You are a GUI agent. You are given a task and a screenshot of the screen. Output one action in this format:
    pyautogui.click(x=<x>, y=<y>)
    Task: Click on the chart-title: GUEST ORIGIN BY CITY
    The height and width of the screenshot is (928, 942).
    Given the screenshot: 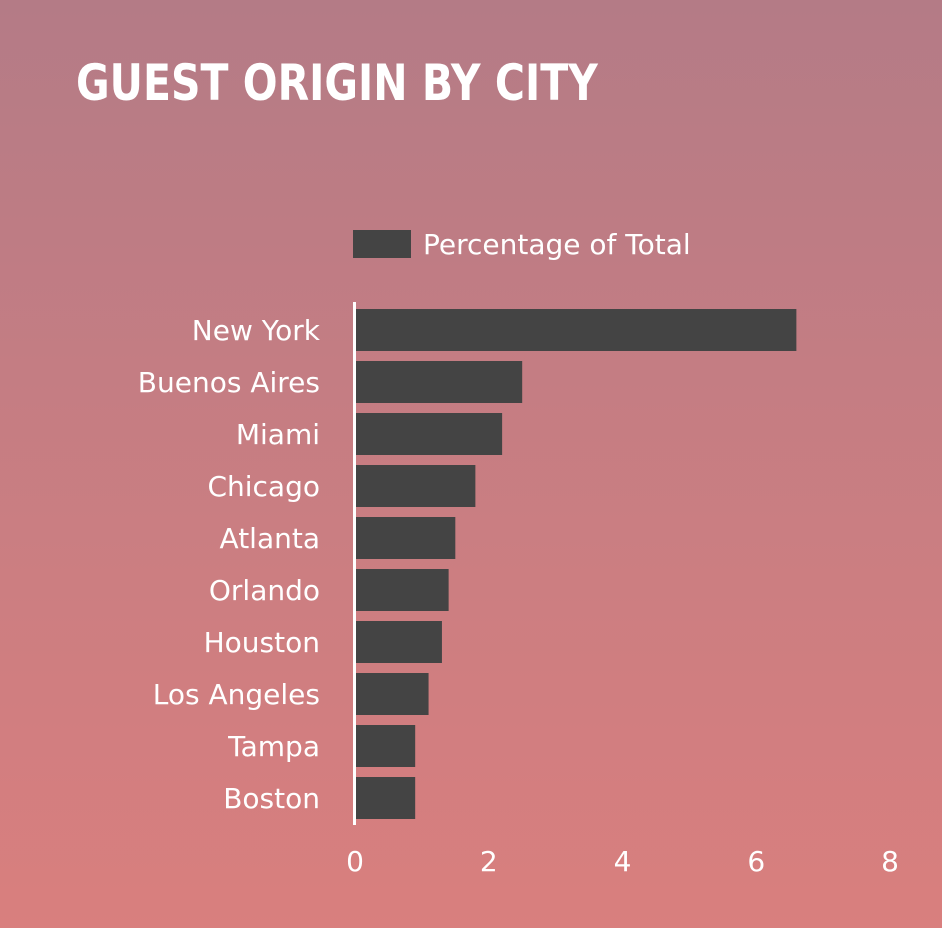 What is the action you would take?
    pyautogui.click(x=337, y=83)
    